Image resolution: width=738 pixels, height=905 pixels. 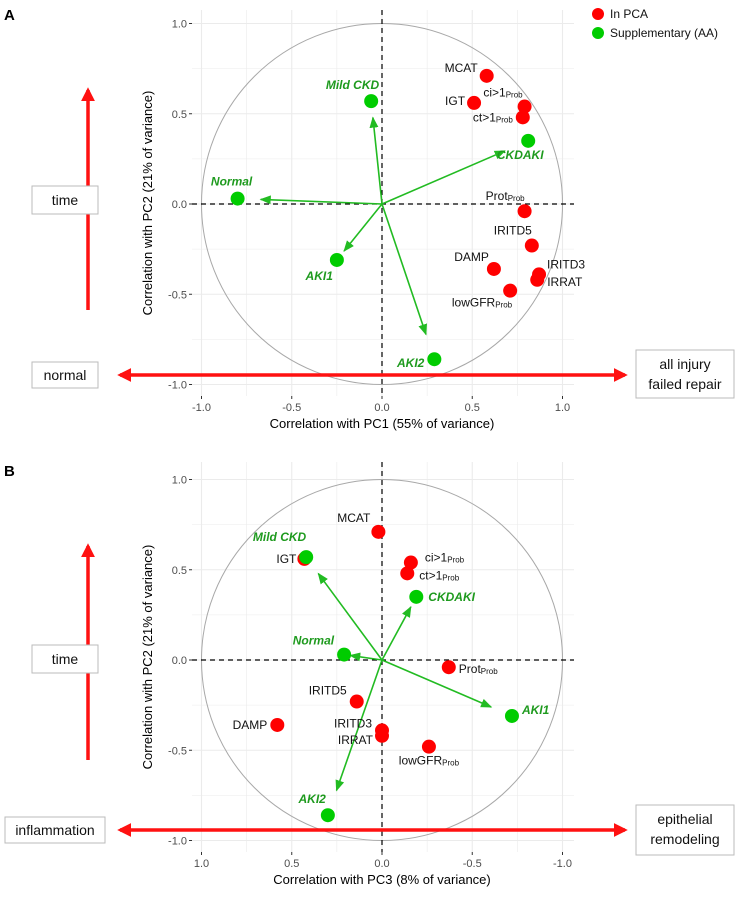 I want to click on point-label-ckdaki: CKDAKI, so click(x=520, y=155).